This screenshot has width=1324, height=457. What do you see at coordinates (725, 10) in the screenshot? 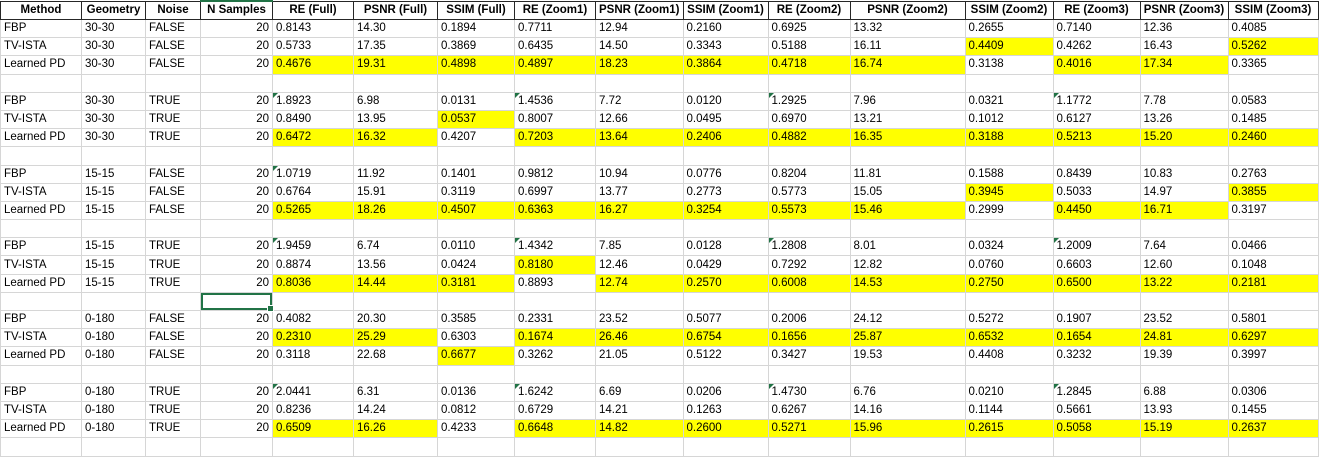
I see `column-header-ssim-zoom1: SSIM (Zoom1)` at bounding box center [725, 10].